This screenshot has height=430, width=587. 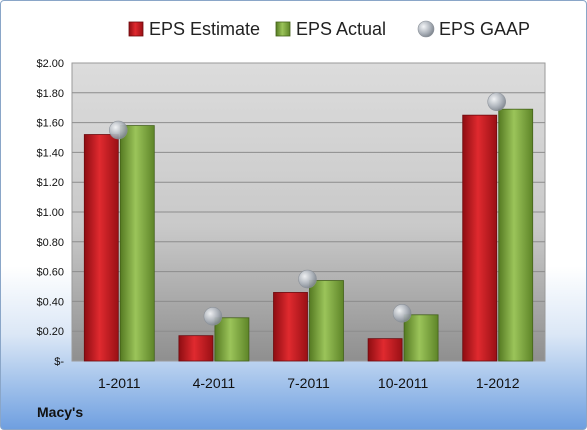 What do you see at coordinates (50, 124) in the screenshot?
I see `y-tick-label: $1.60` at bounding box center [50, 124].